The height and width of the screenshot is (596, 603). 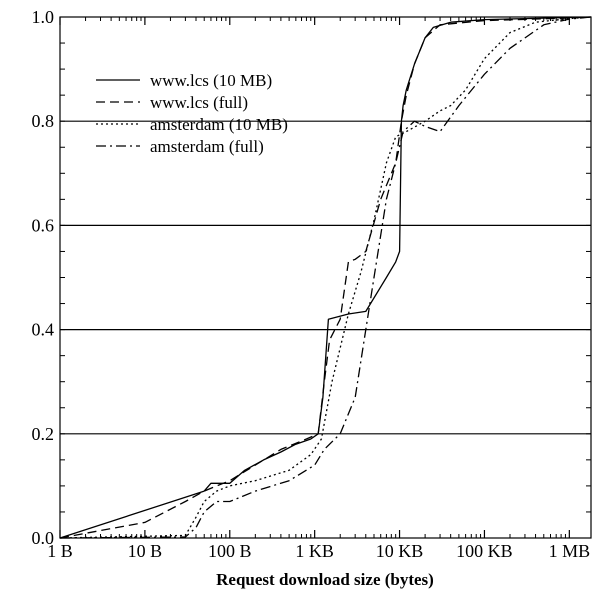 What do you see at coordinates (43, 225) in the screenshot?
I see `y-tick-label: 0.6` at bounding box center [43, 225].